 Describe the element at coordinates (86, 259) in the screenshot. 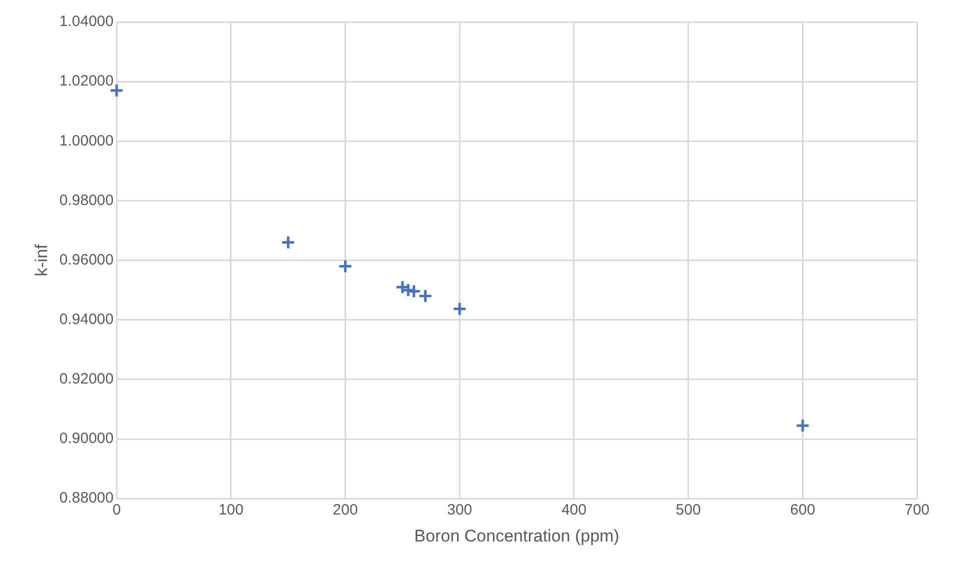

I see `y-tick-label: 0.96000` at that location.